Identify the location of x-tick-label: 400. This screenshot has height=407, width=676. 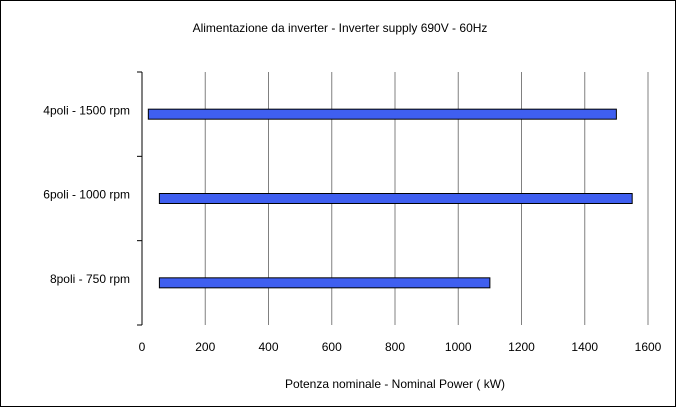
(268, 347).